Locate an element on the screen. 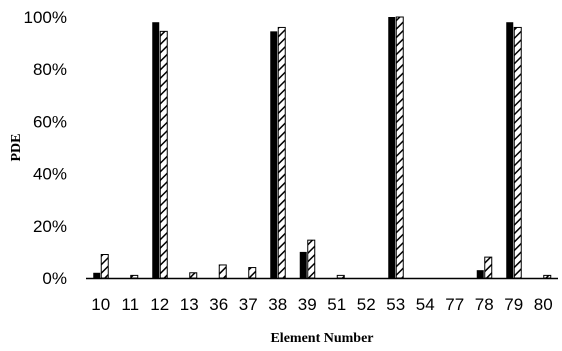  x-tick-label: 38 is located at coordinates (277, 304).